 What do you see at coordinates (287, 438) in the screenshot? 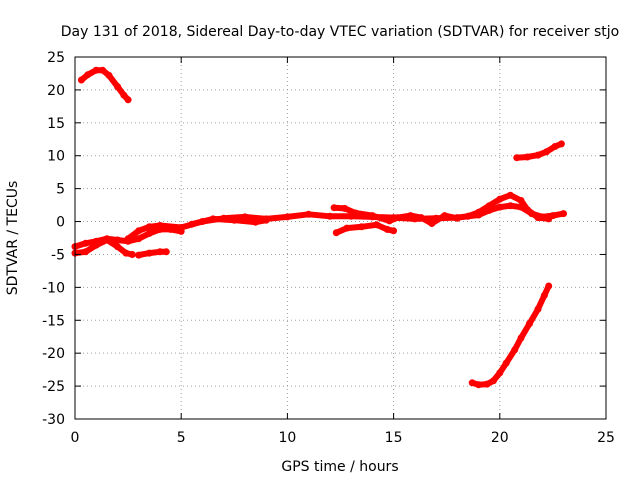
I see `x-tick-label: 10` at bounding box center [287, 438].